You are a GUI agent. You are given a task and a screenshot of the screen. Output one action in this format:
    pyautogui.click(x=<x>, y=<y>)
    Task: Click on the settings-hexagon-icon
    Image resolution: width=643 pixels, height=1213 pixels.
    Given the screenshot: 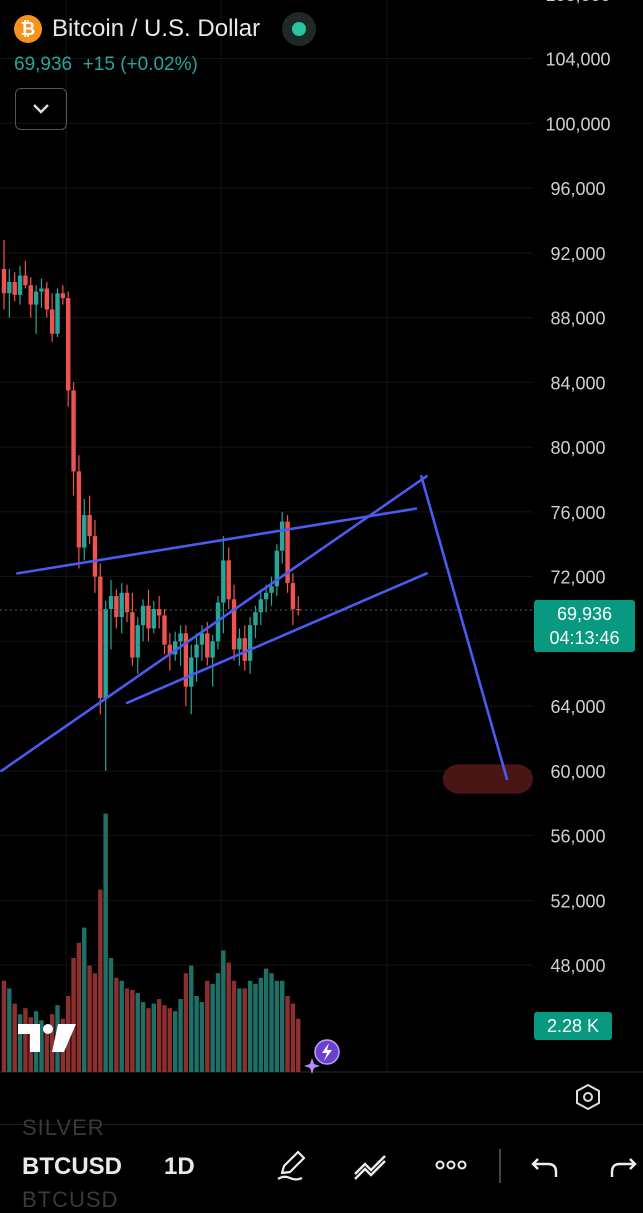 What is the action you would take?
    pyautogui.click(x=588, y=1097)
    